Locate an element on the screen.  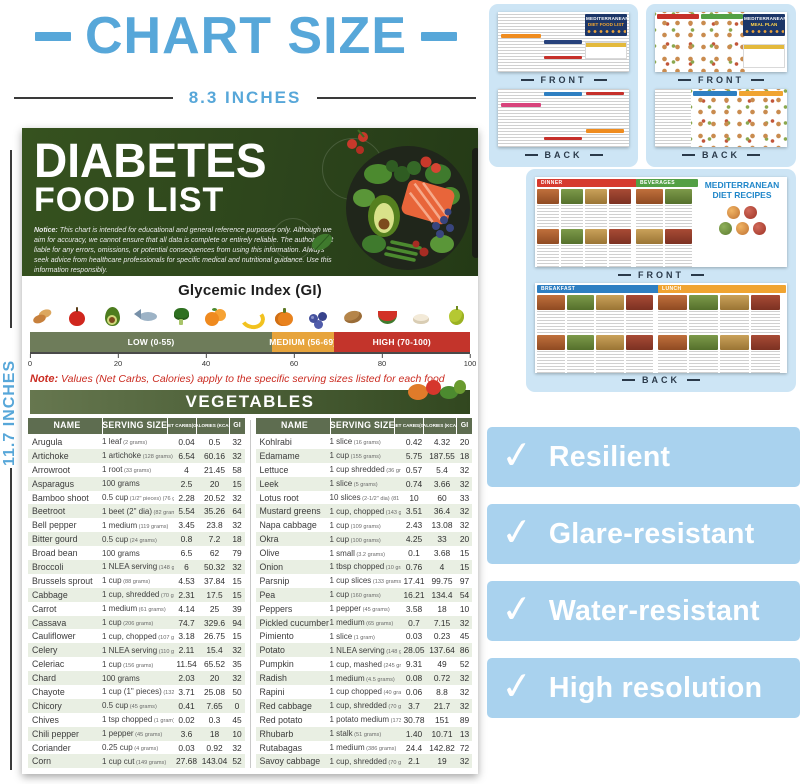
mini-title-block: MEDITERRANEAN MEAL PLAN is located at coordinates (765, 25).